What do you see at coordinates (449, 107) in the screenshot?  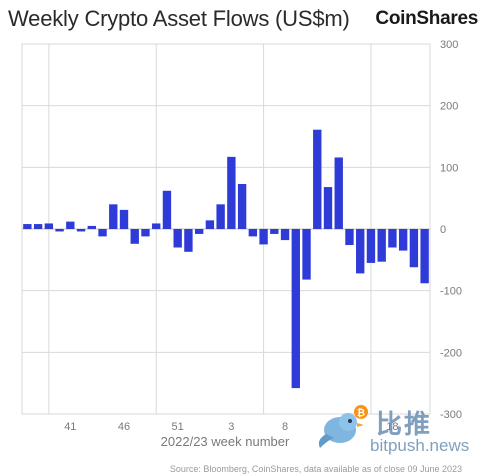 I see `y-tick-label: 200` at bounding box center [449, 107].